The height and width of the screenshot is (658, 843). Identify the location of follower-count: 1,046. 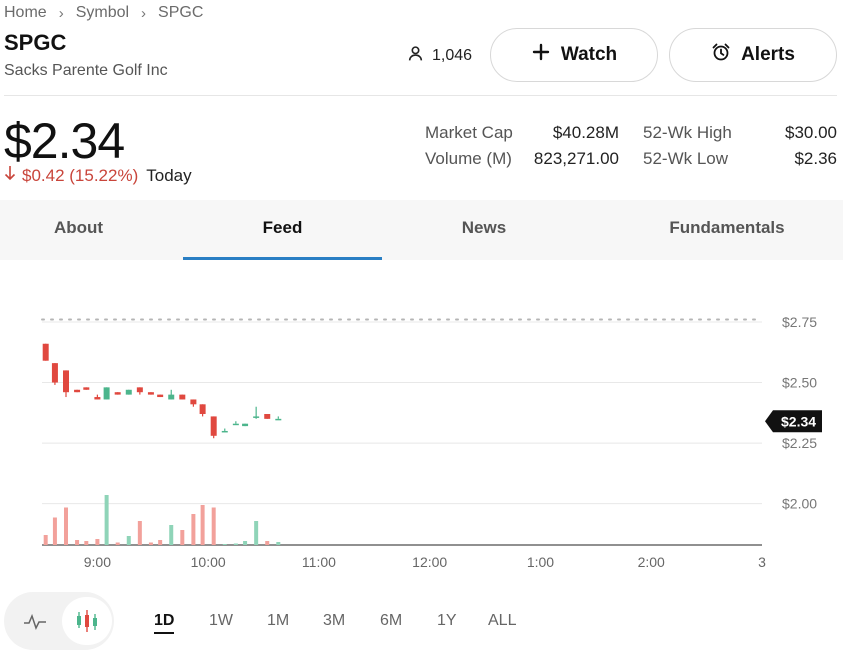
(439, 56).